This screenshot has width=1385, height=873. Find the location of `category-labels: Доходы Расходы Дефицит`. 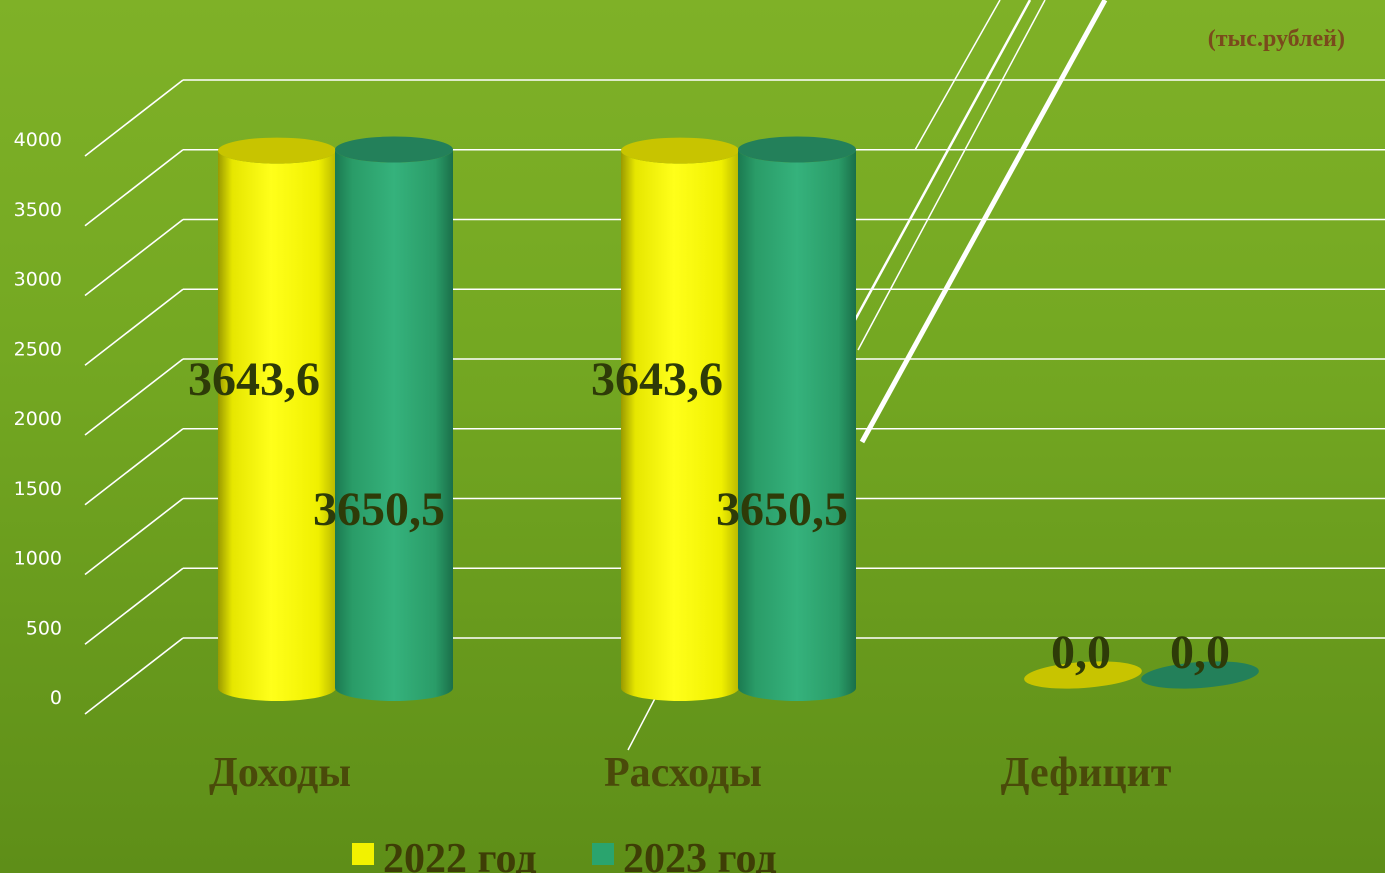

category-labels: Доходы Расходы Дефицит is located at coordinates (690, 773).